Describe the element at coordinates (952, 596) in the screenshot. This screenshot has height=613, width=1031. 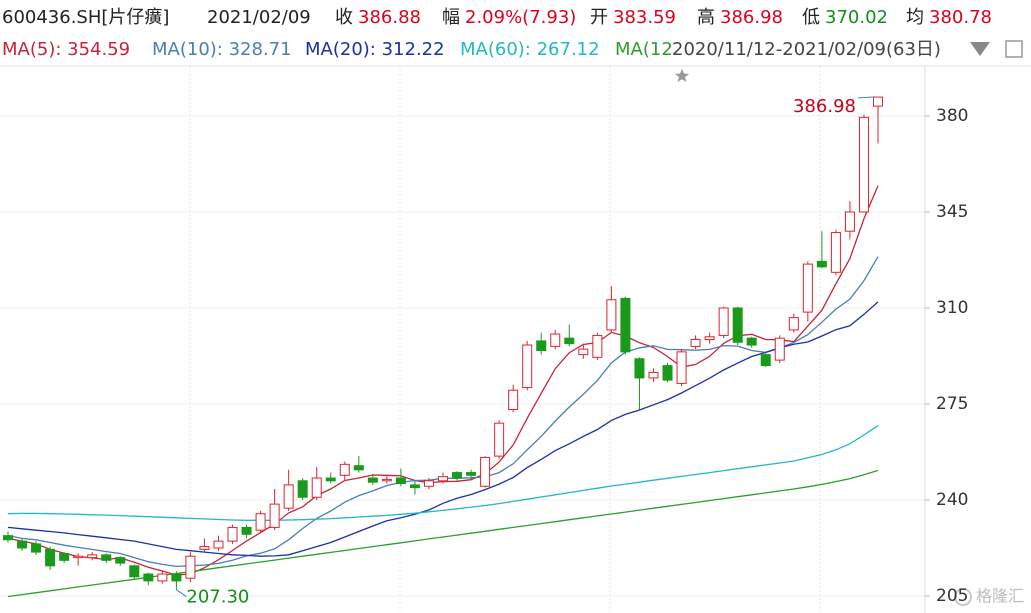
I see `y-tick-label: 205` at that location.